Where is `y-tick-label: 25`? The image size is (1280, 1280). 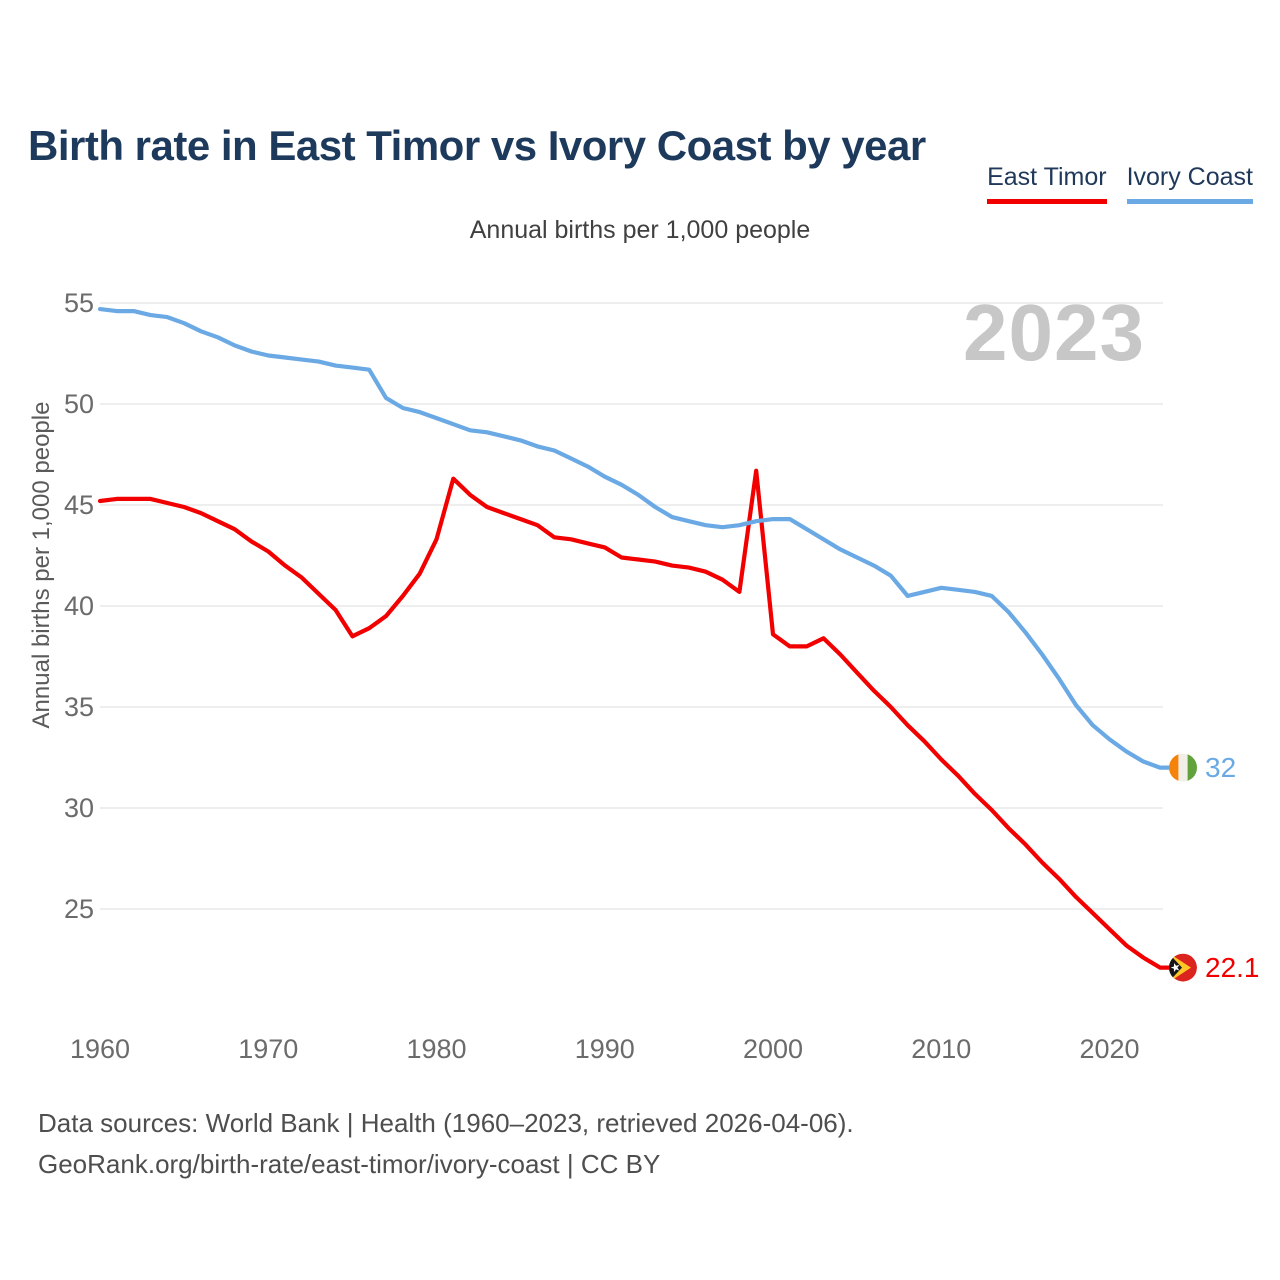
y-tick-label: 25 is located at coordinates (78, 909).